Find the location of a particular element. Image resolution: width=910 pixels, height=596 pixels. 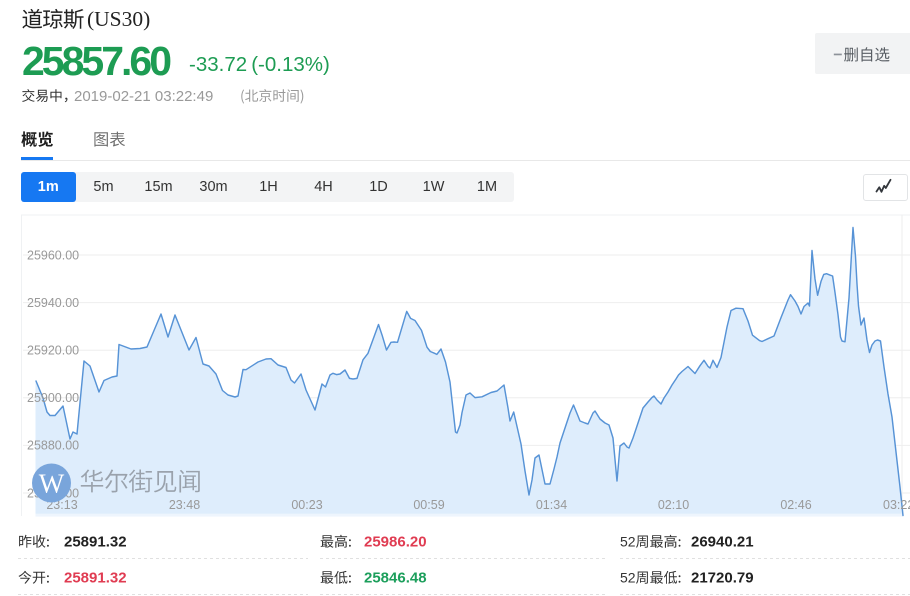

svg-text: 00:23 is located at coordinates (306, 505).